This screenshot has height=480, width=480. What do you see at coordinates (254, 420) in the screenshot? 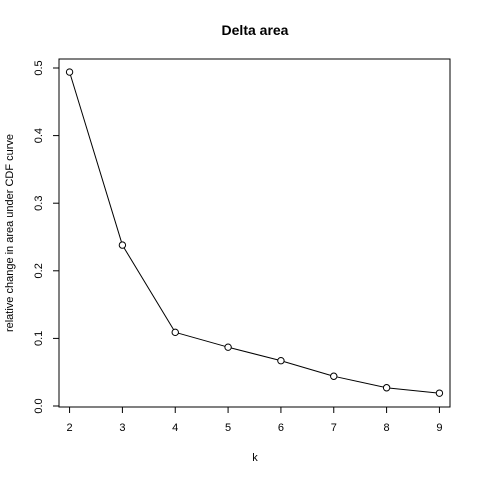
I see `x-axis: 2 3 4 5 6 7 8 9` at bounding box center [254, 420].